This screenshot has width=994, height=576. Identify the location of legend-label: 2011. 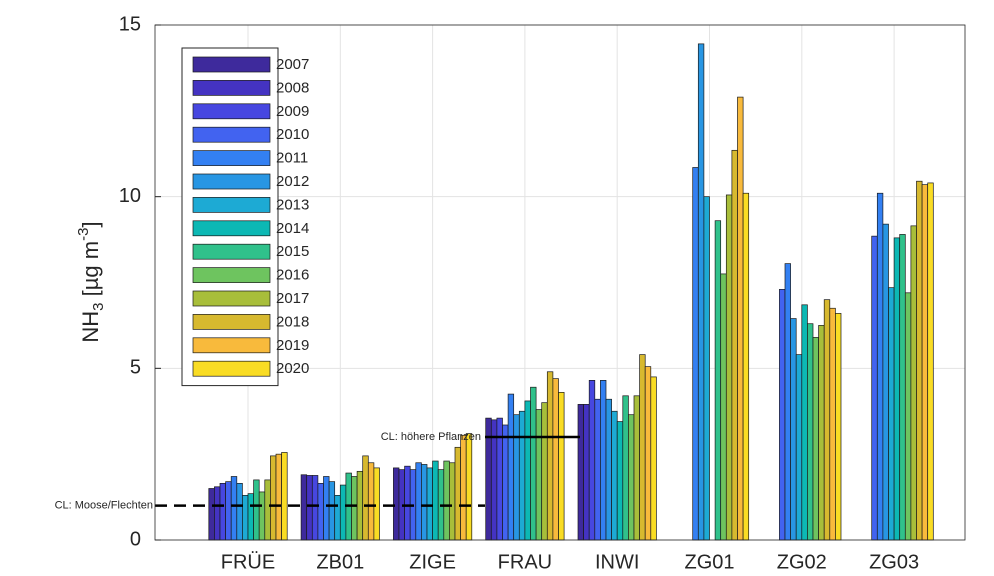
(292, 158).